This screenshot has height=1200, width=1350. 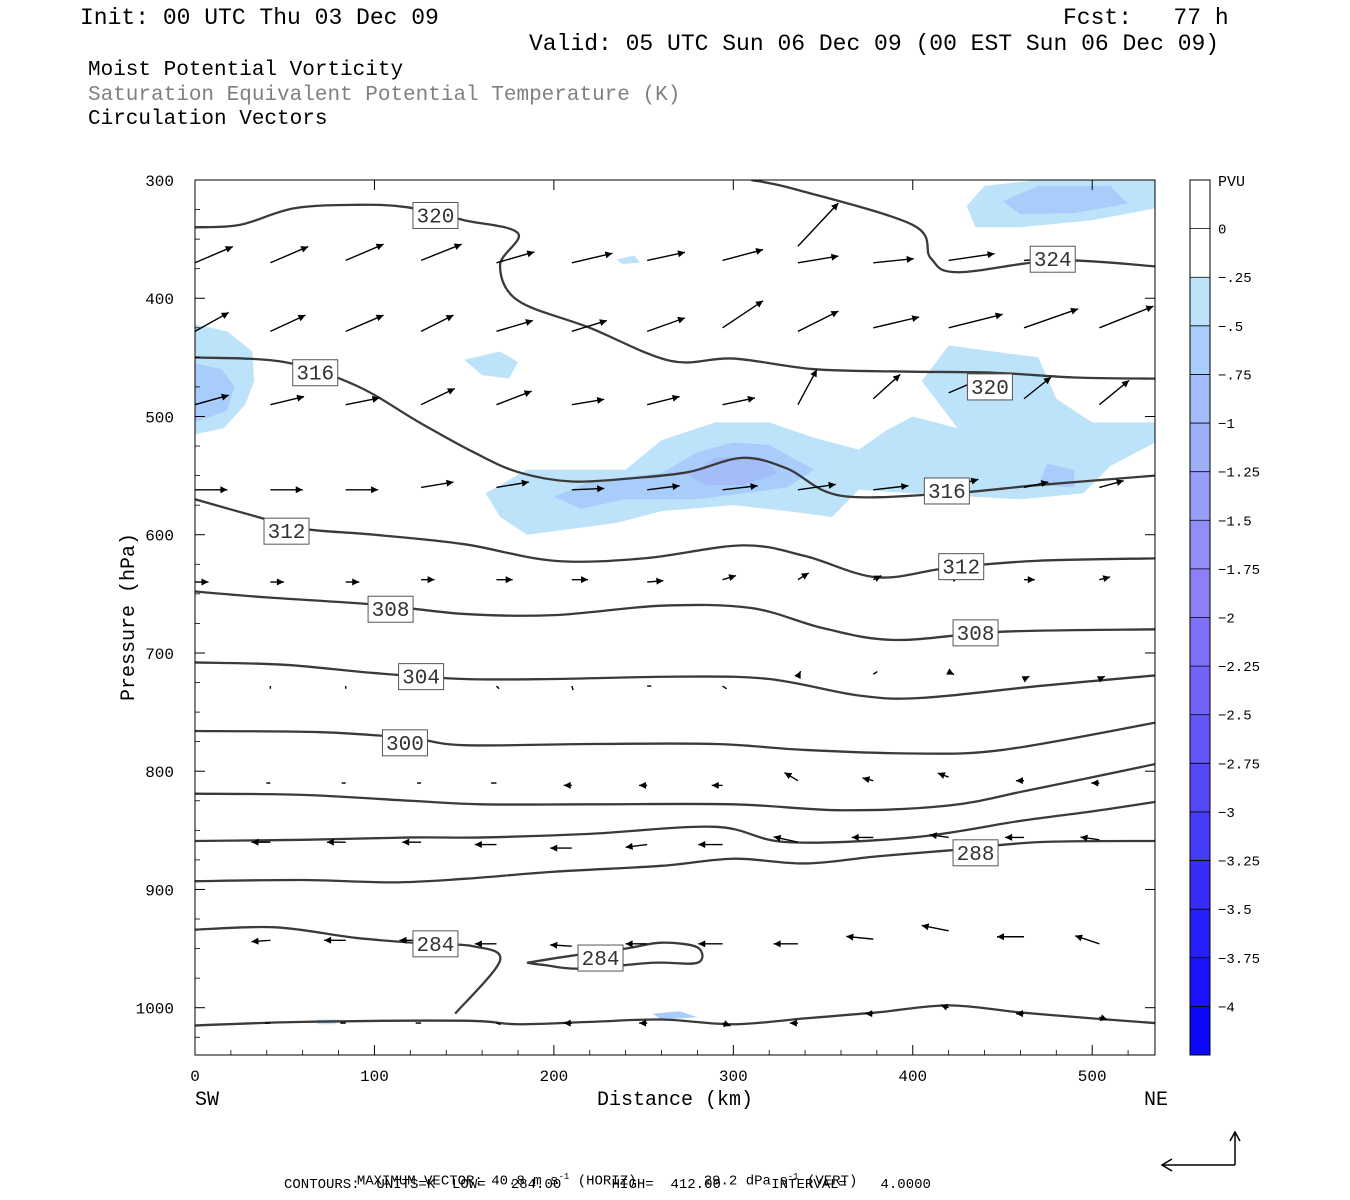 I want to click on mpv-region, so click(x=215, y=393).